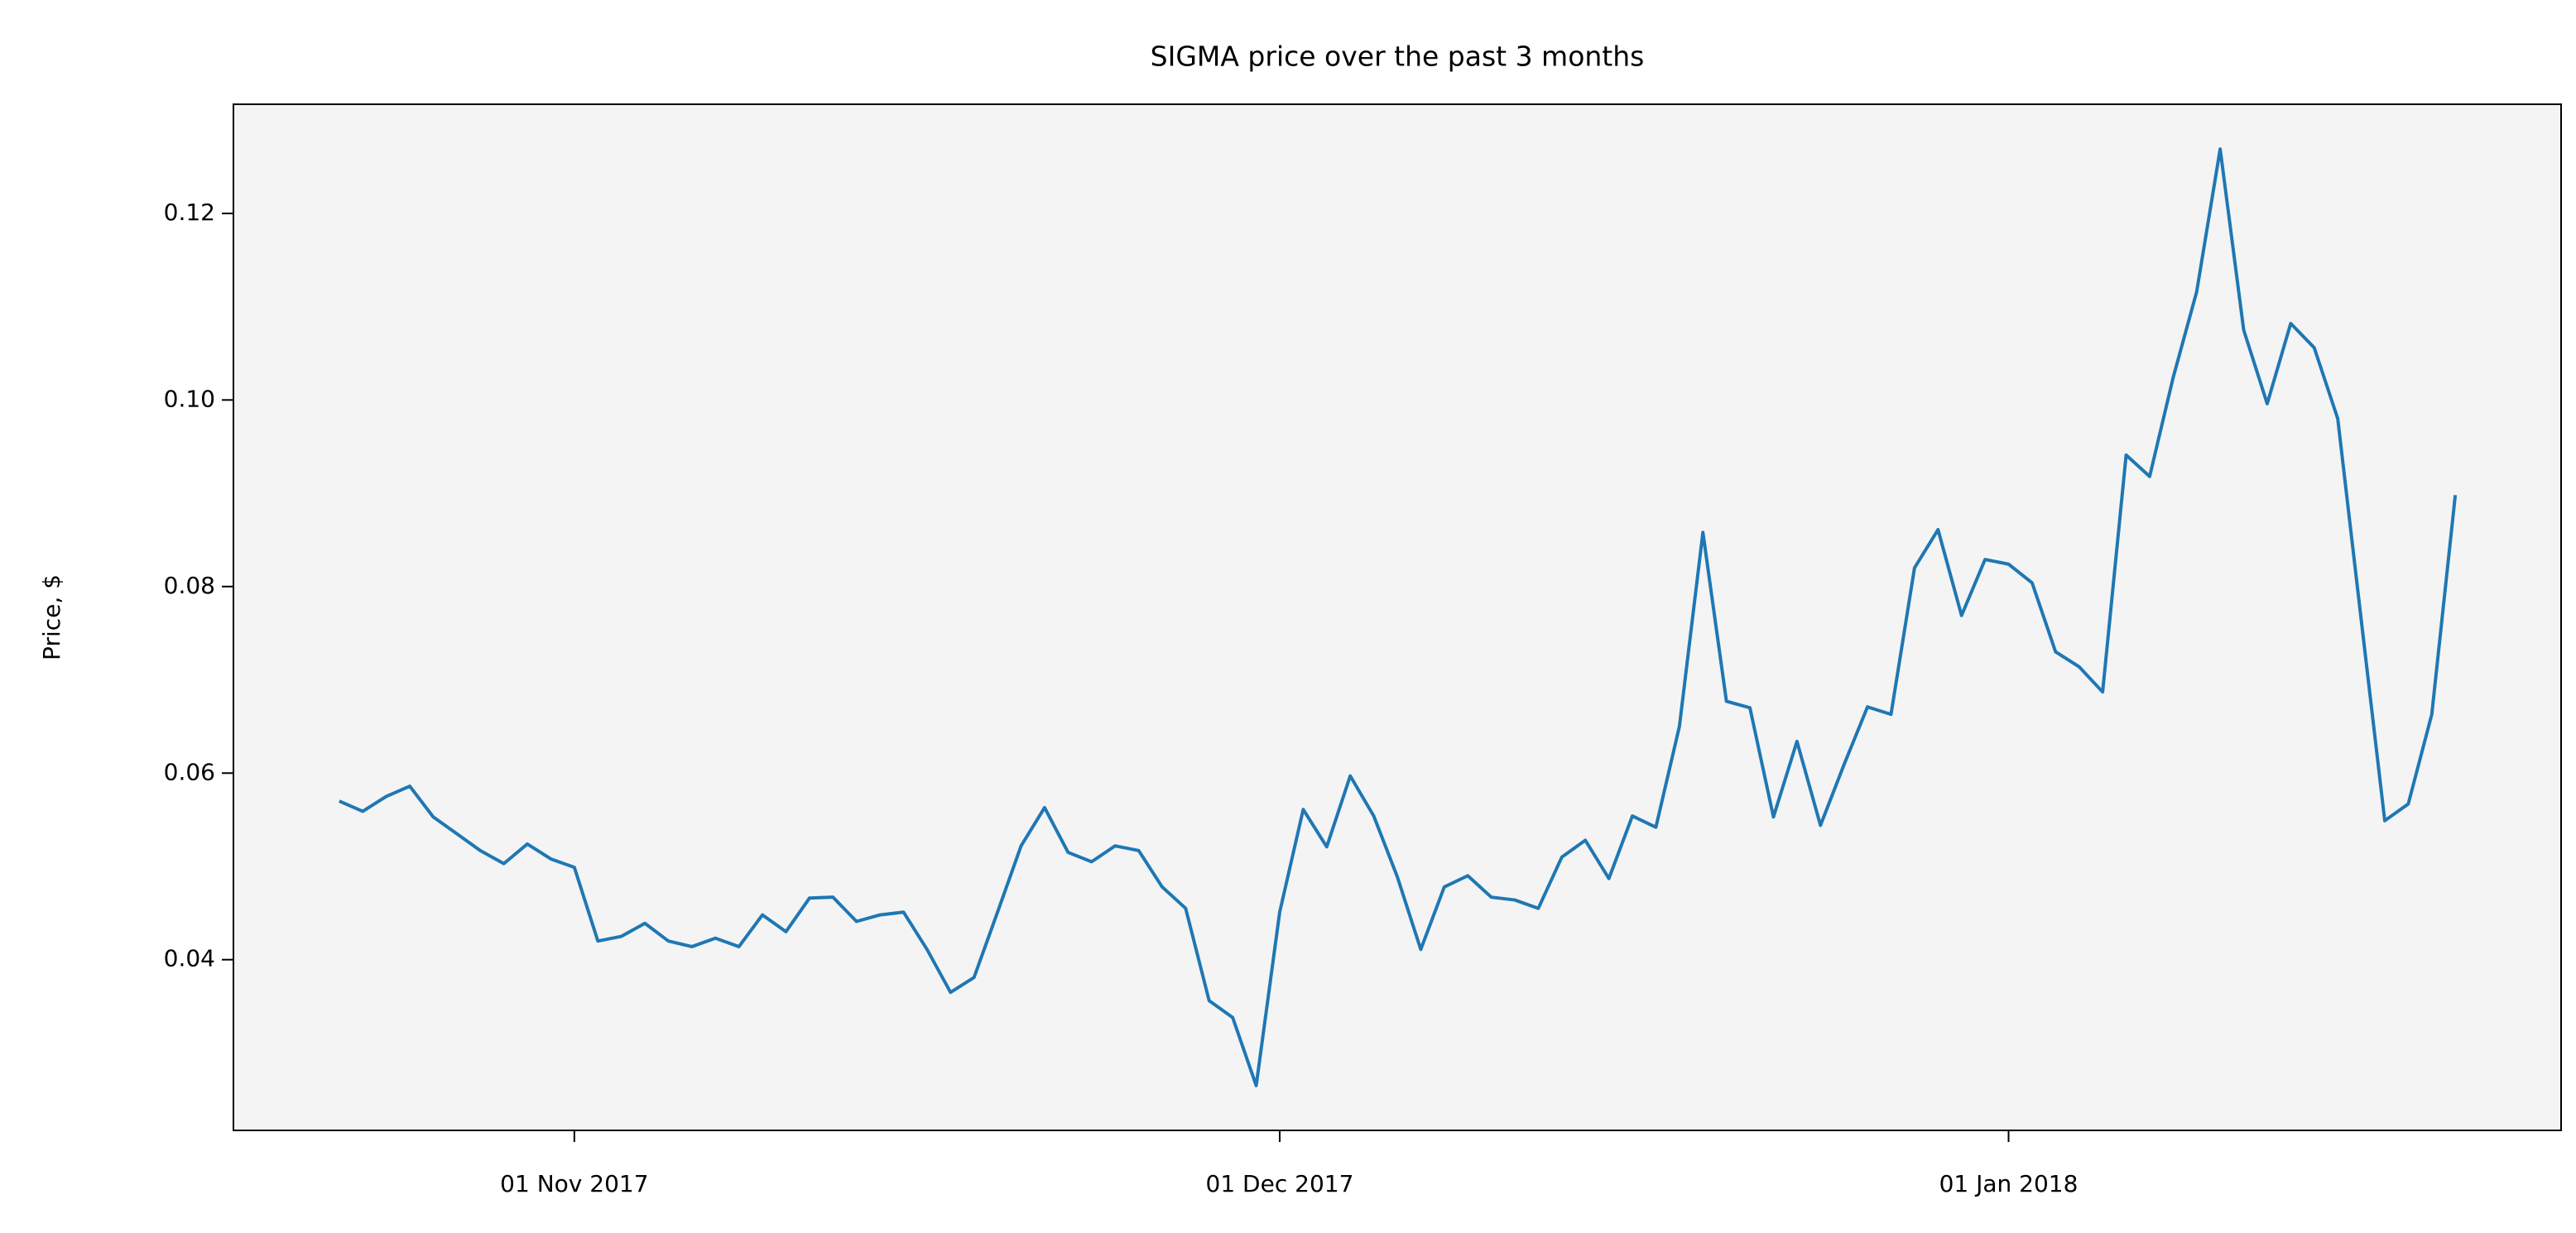 Image resolution: width=2576 pixels, height=1233 pixels. Describe the element at coordinates (1398, 57) in the screenshot. I see `chart-title: SIGMA price over the past 3 months` at that location.